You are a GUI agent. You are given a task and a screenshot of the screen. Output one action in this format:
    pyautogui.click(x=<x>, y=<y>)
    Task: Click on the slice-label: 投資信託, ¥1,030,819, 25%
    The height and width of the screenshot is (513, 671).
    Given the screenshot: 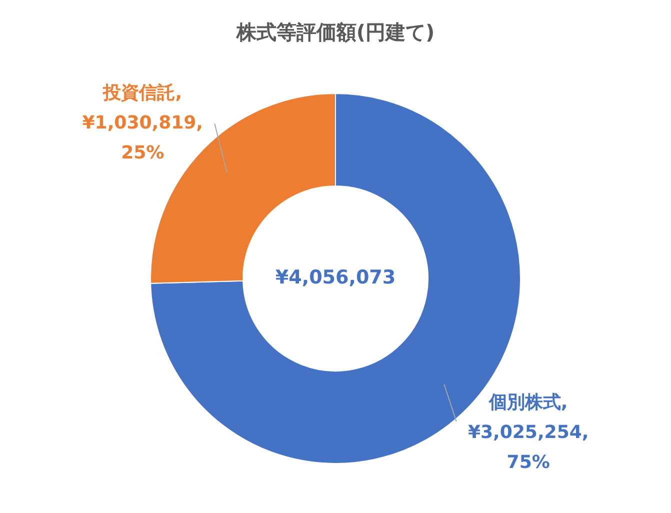 What is the action you would take?
    pyautogui.click(x=142, y=123)
    